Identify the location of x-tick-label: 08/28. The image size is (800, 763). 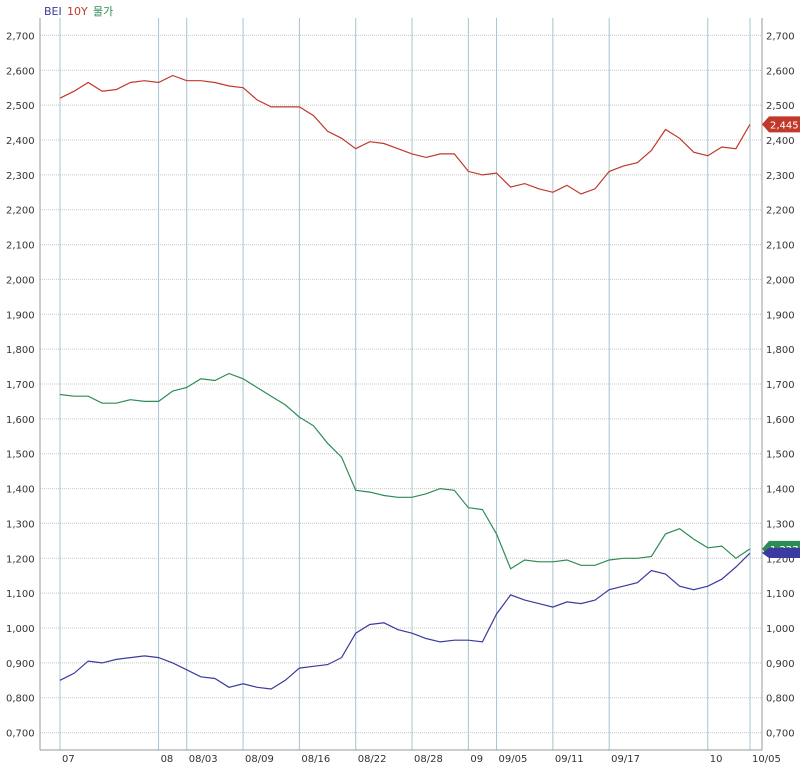
(428, 758).